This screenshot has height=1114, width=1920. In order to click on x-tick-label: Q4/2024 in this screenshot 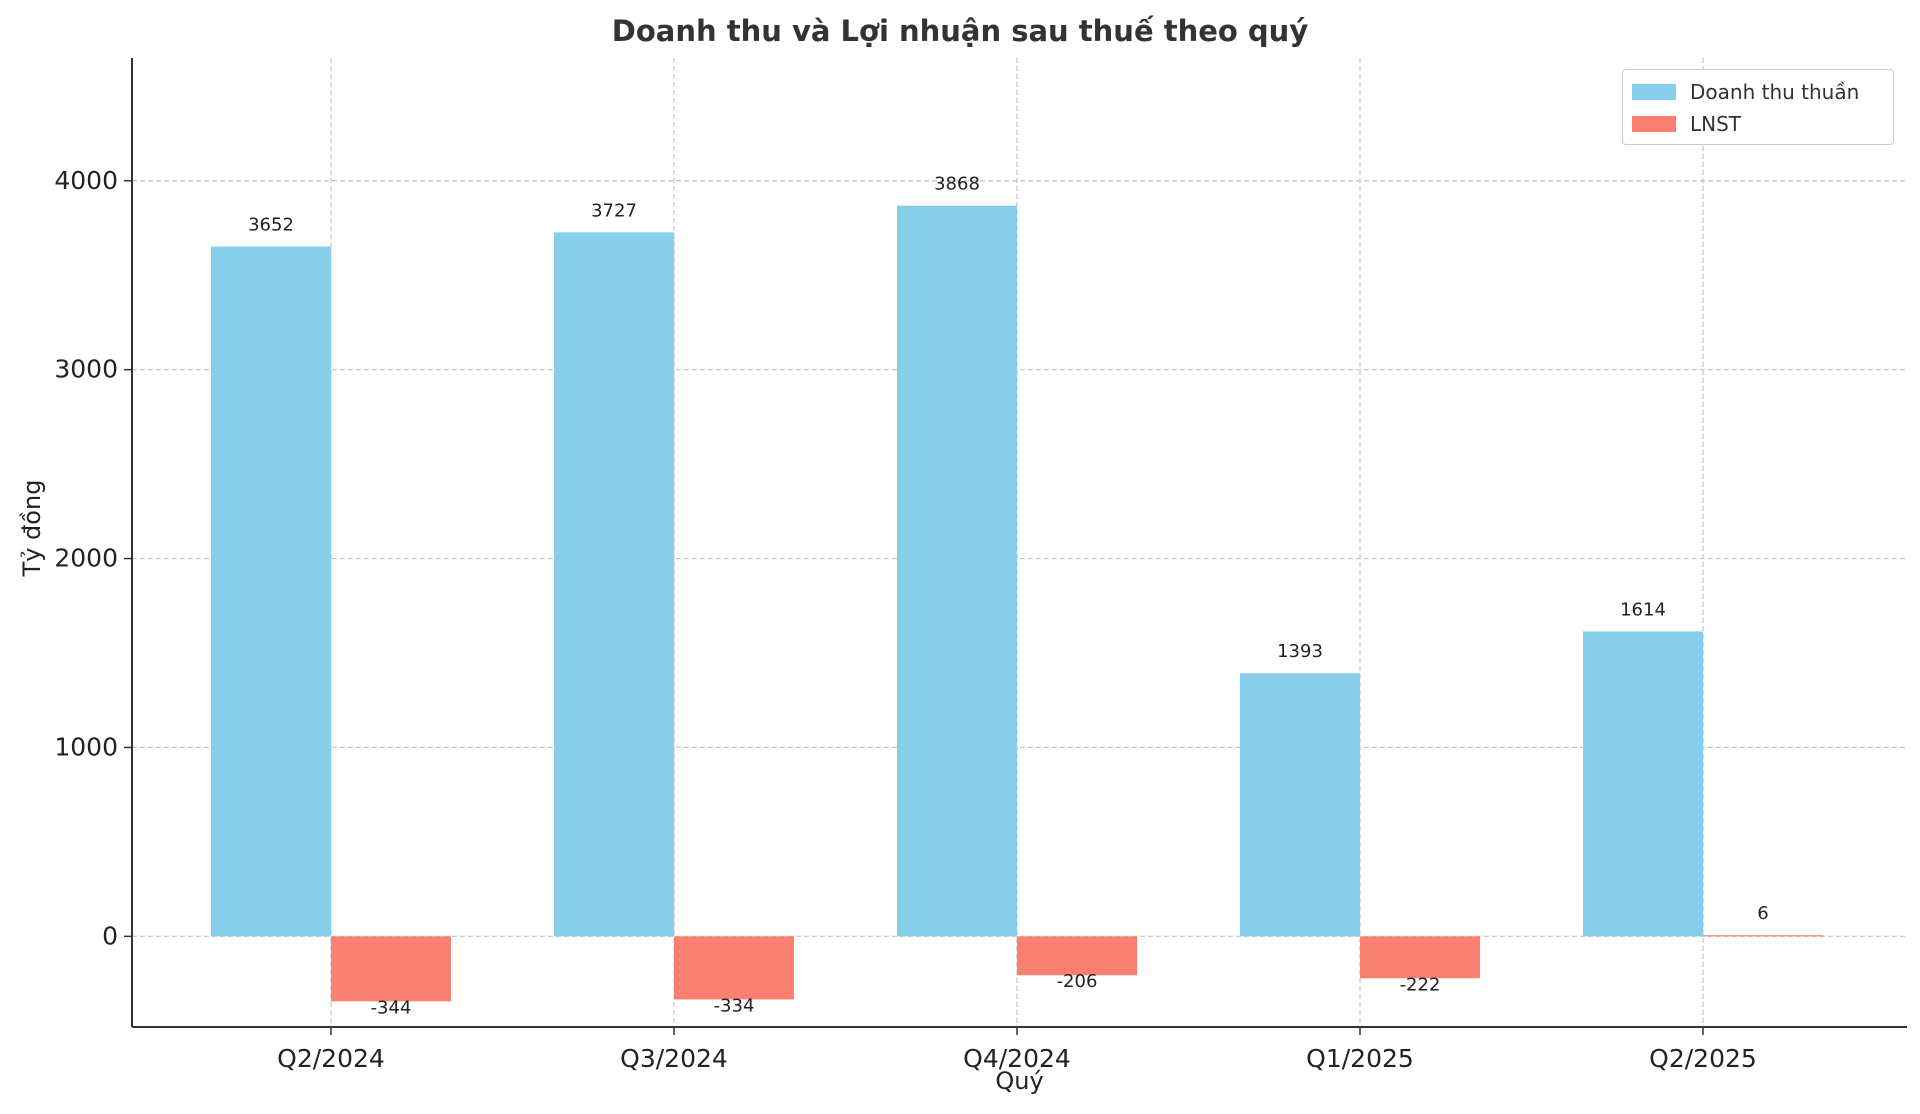, I will do `click(1017, 1058)`.